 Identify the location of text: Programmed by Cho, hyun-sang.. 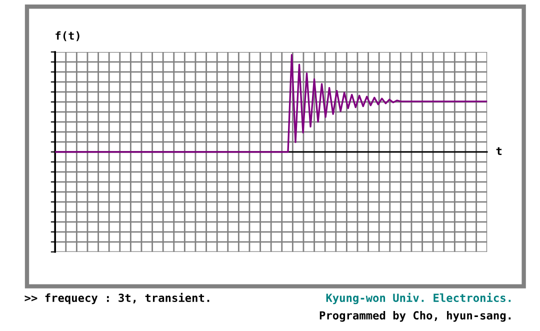
(415, 316).